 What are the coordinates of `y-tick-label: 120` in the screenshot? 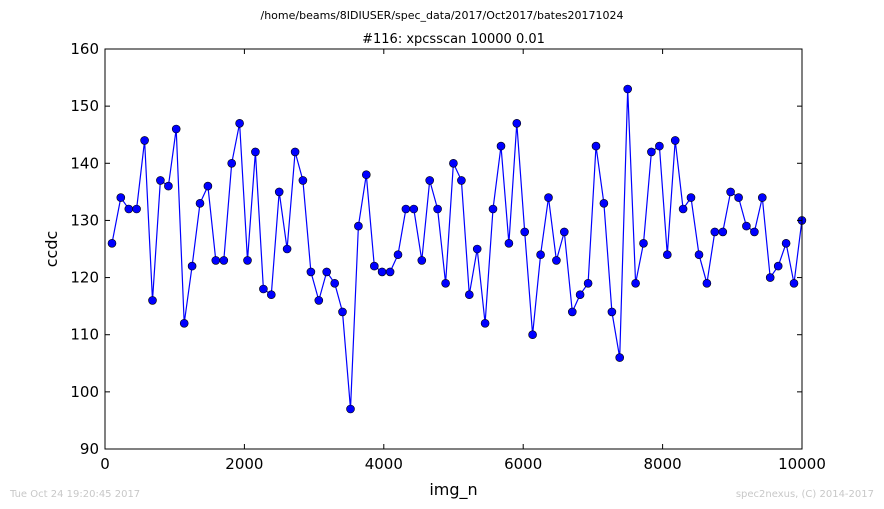 It's located at (84, 278).